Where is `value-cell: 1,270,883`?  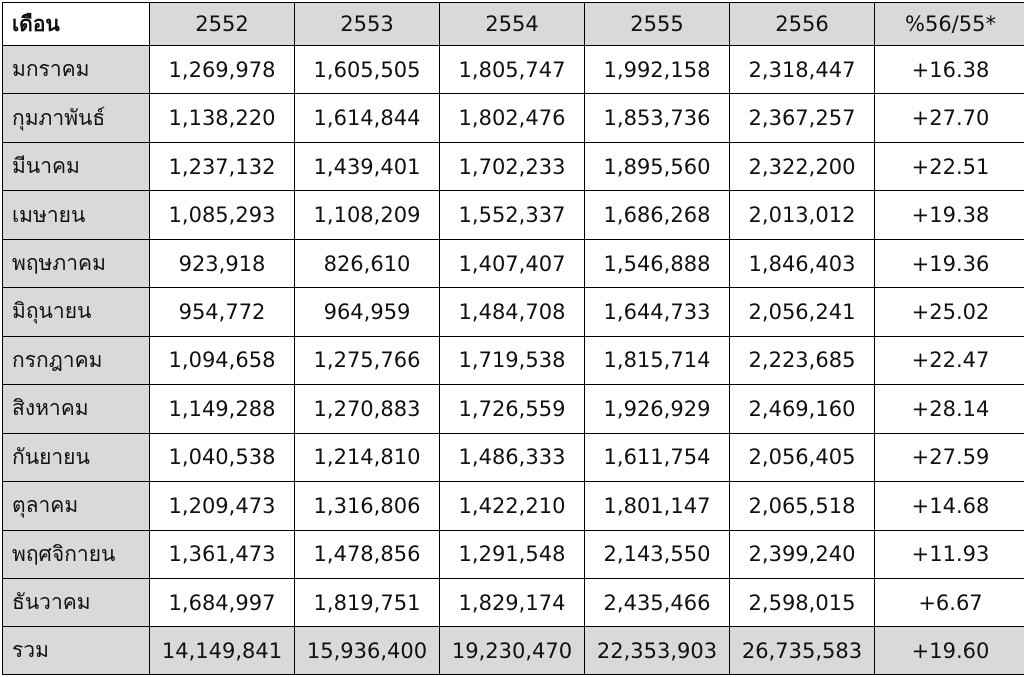 value-cell: 1,270,883 is located at coordinates (367, 409).